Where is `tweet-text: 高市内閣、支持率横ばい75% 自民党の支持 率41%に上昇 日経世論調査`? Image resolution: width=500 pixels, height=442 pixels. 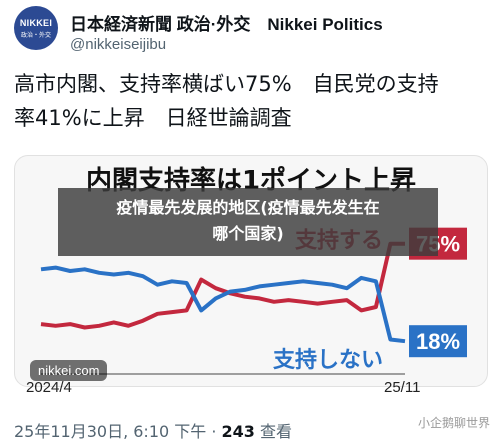 tweet-text: 高市内閣、支持率横ばい75% 自民党の支持 率41%に上昇 日経世論調査 is located at coordinates (226, 101).